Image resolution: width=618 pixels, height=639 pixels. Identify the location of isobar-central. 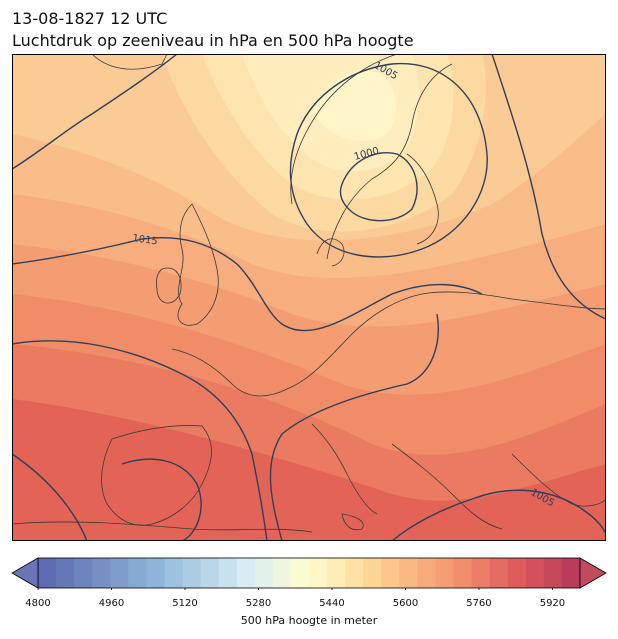
(354, 427).